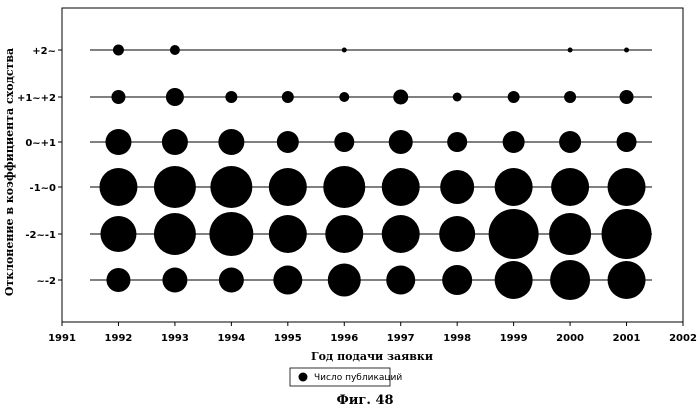  Describe the element at coordinates (683, 338) in the screenshot. I see `x-tick-label: 2002` at that location.